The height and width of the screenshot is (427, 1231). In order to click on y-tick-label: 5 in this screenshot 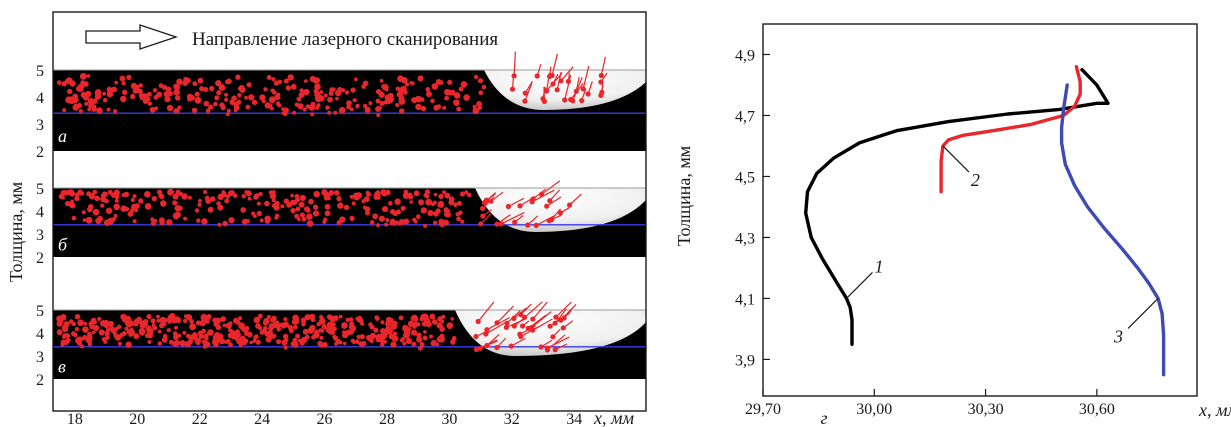, I will do `click(40, 189)`.